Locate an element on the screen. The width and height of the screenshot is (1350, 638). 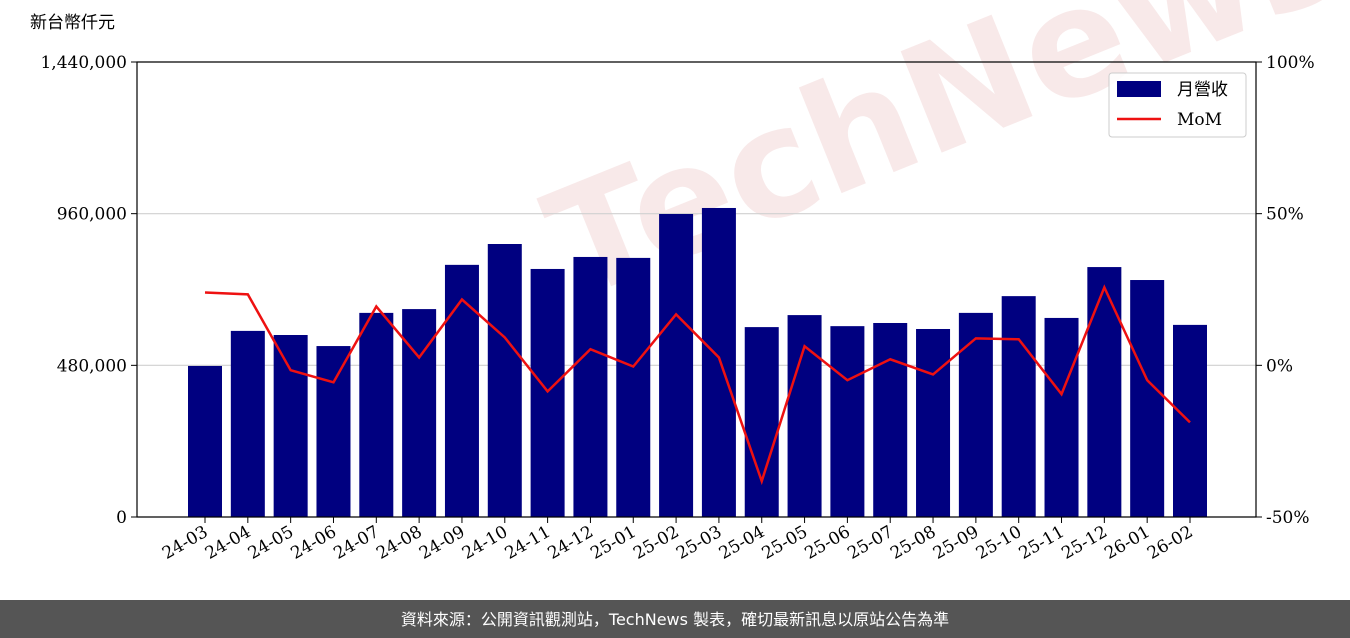
x-tick-label: 24-05 is located at coordinates (271, 543).